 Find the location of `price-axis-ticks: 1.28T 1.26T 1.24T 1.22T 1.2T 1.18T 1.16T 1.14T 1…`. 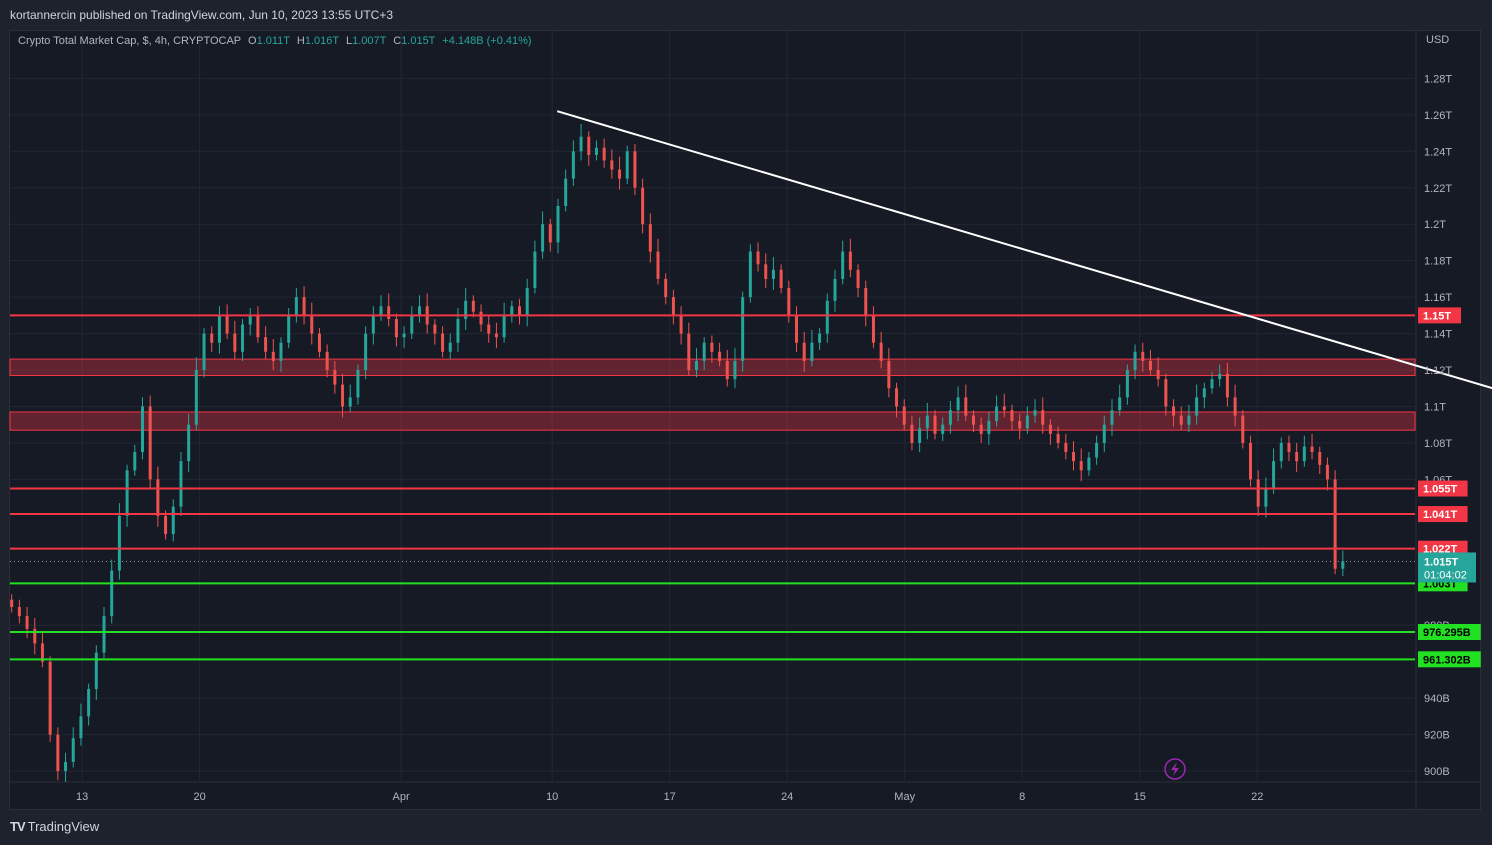

price-axis-ticks: 1.28T 1.26T 1.24T 1.22T 1.2T 1.18T 1.16T 1.14T 1… is located at coordinates (1438, 425).